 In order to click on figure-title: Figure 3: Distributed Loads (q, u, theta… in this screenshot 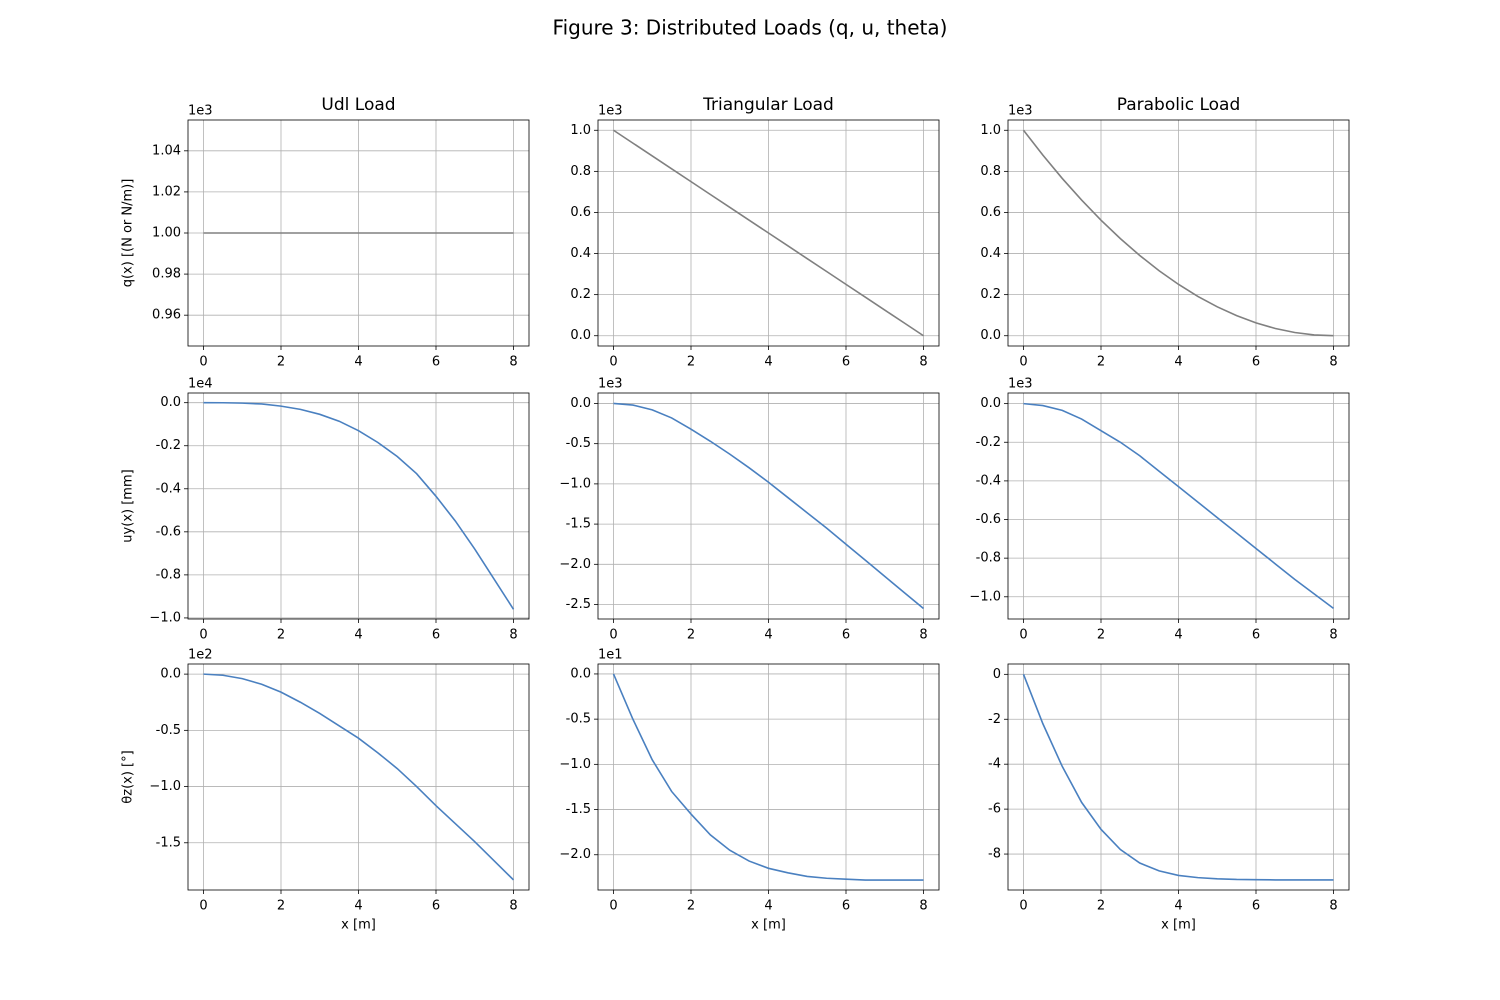, I will do `click(750, 28)`.